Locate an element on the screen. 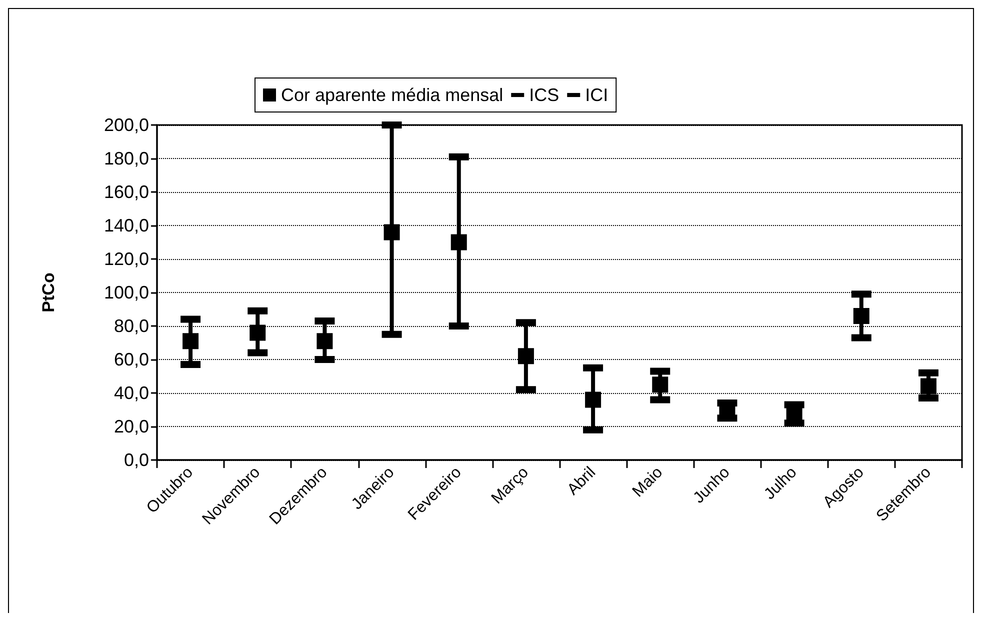 The height and width of the screenshot is (617, 982). y-tick-label: 20,0 is located at coordinates (131, 426).